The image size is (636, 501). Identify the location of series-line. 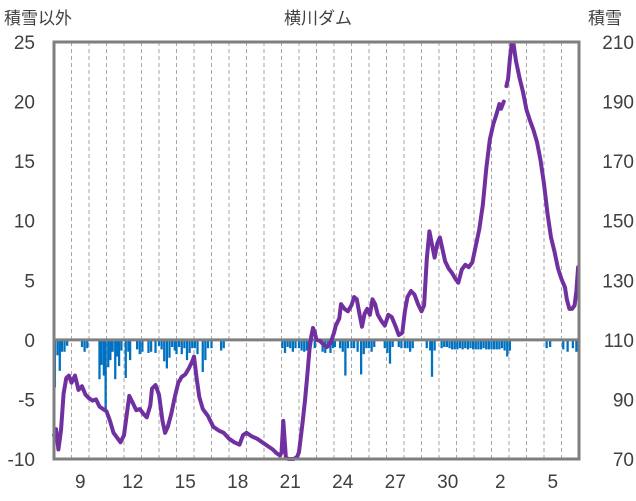
(542, 176).